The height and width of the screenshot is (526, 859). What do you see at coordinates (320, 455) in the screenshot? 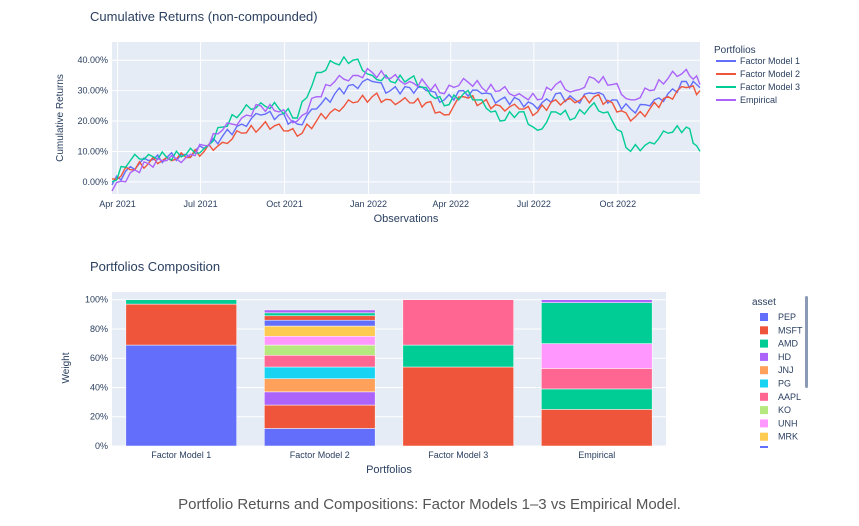
I see `composition-x-tick-label: Factor Model 2` at bounding box center [320, 455].